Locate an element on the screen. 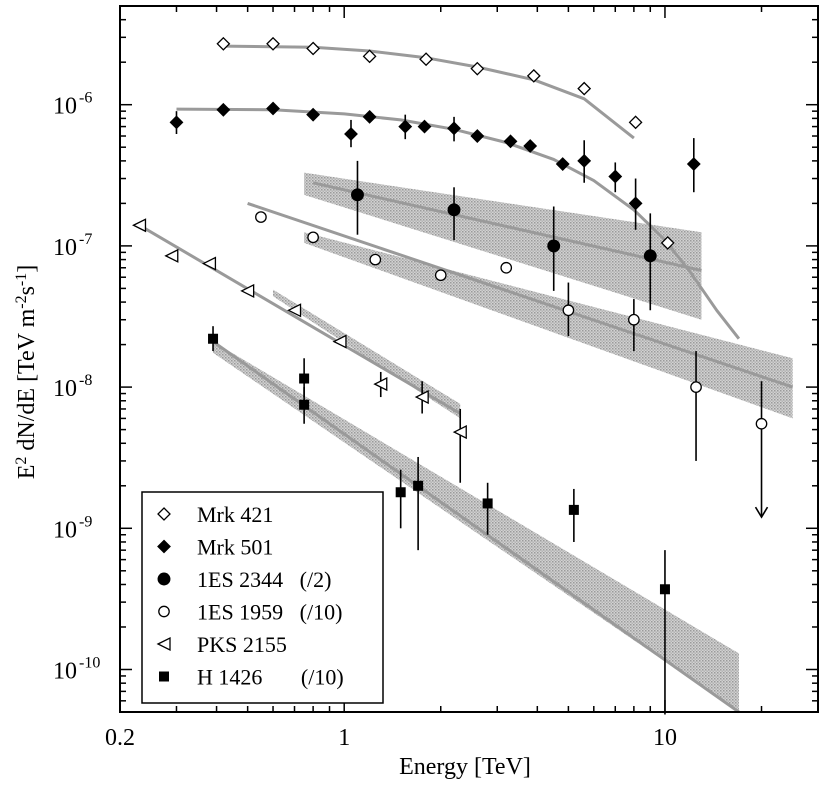  pks-2155-fit-line is located at coordinates (299, 319).